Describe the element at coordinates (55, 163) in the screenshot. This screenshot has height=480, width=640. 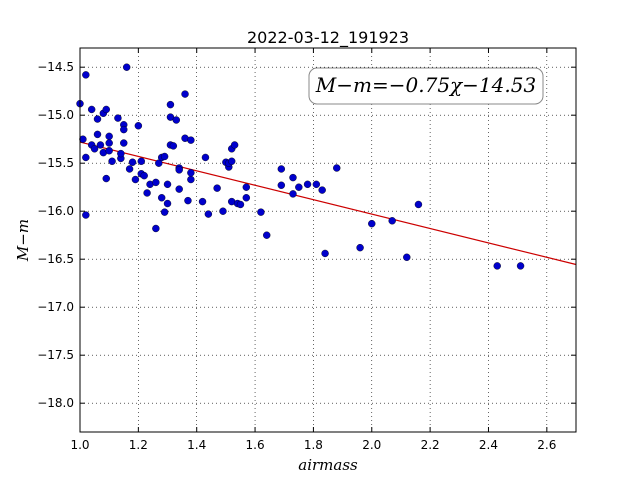
I see `y-tick-label: −15.5` at that location.